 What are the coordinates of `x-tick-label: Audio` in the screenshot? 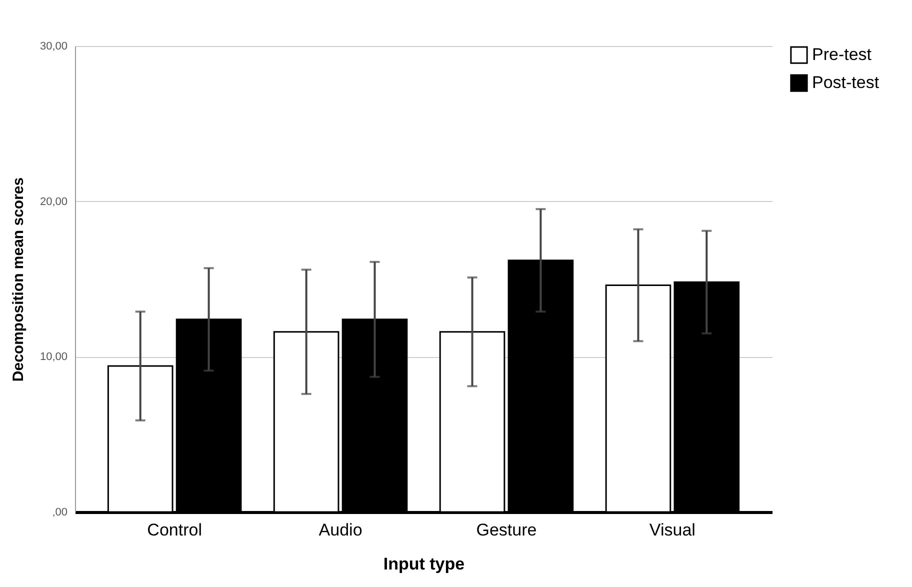 It's located at (340, 530).